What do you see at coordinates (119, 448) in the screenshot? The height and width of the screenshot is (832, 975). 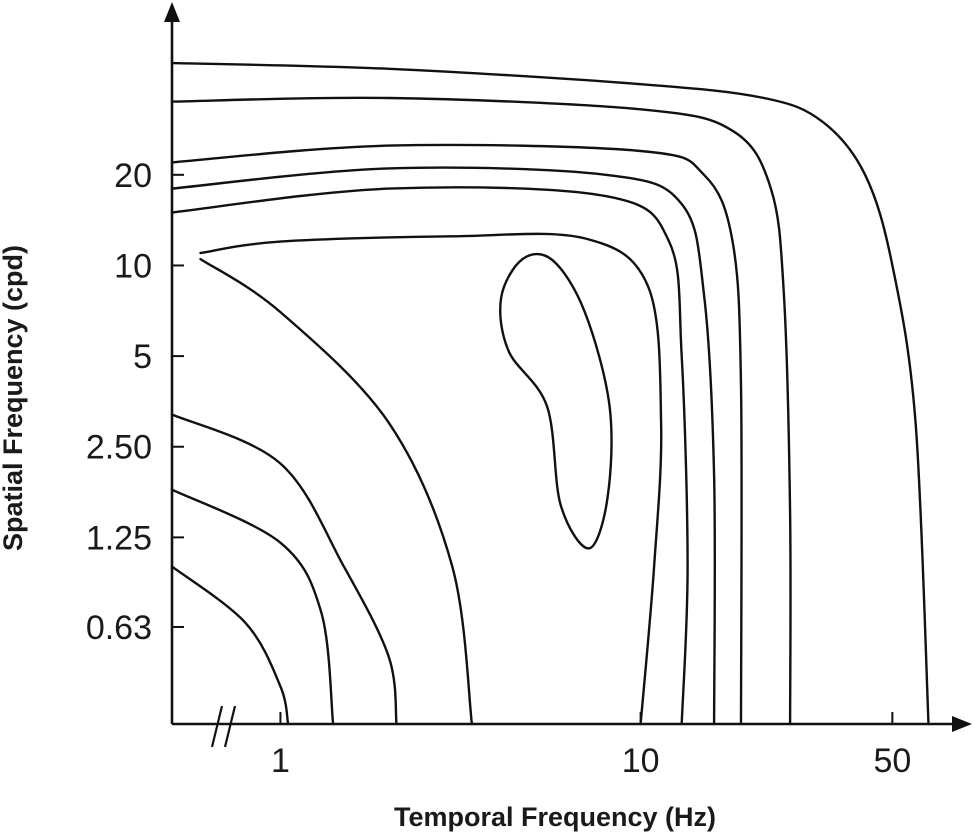 I see `y-tick-label: 2.50` at bounding box center [119, 448].